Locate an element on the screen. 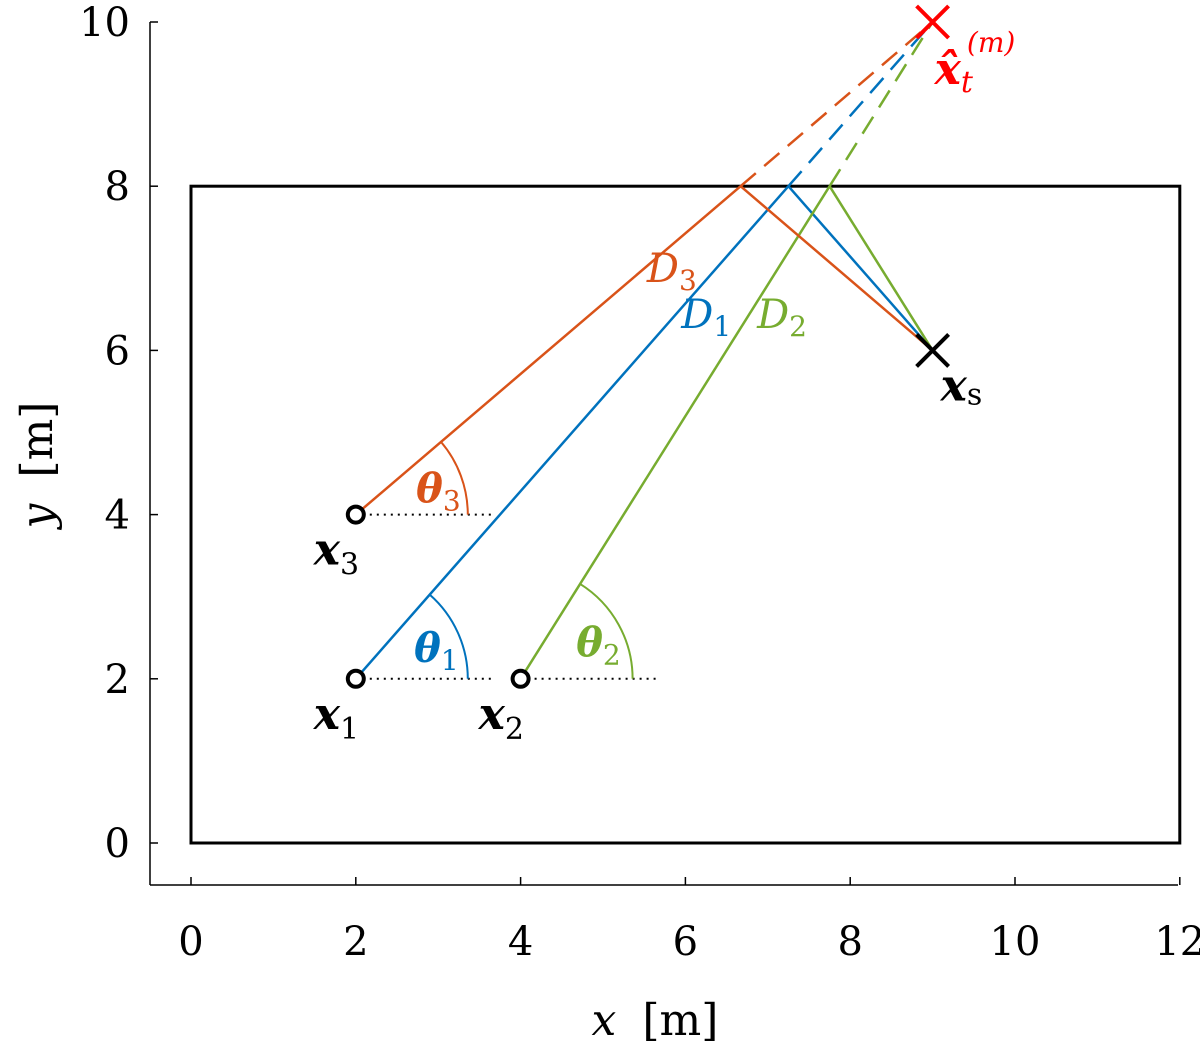  angle-label-2: θ2 is located at coordinates (598, 645).